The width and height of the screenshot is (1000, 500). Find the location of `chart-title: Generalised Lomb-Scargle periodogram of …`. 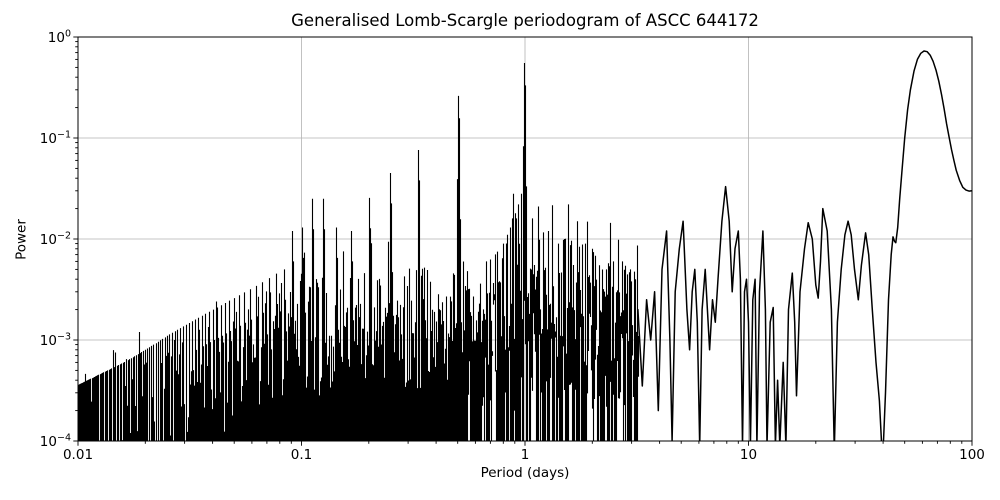

chart-title: Generalised Lomb-Scargle periodogram of … is located at coordinates (525, 20).